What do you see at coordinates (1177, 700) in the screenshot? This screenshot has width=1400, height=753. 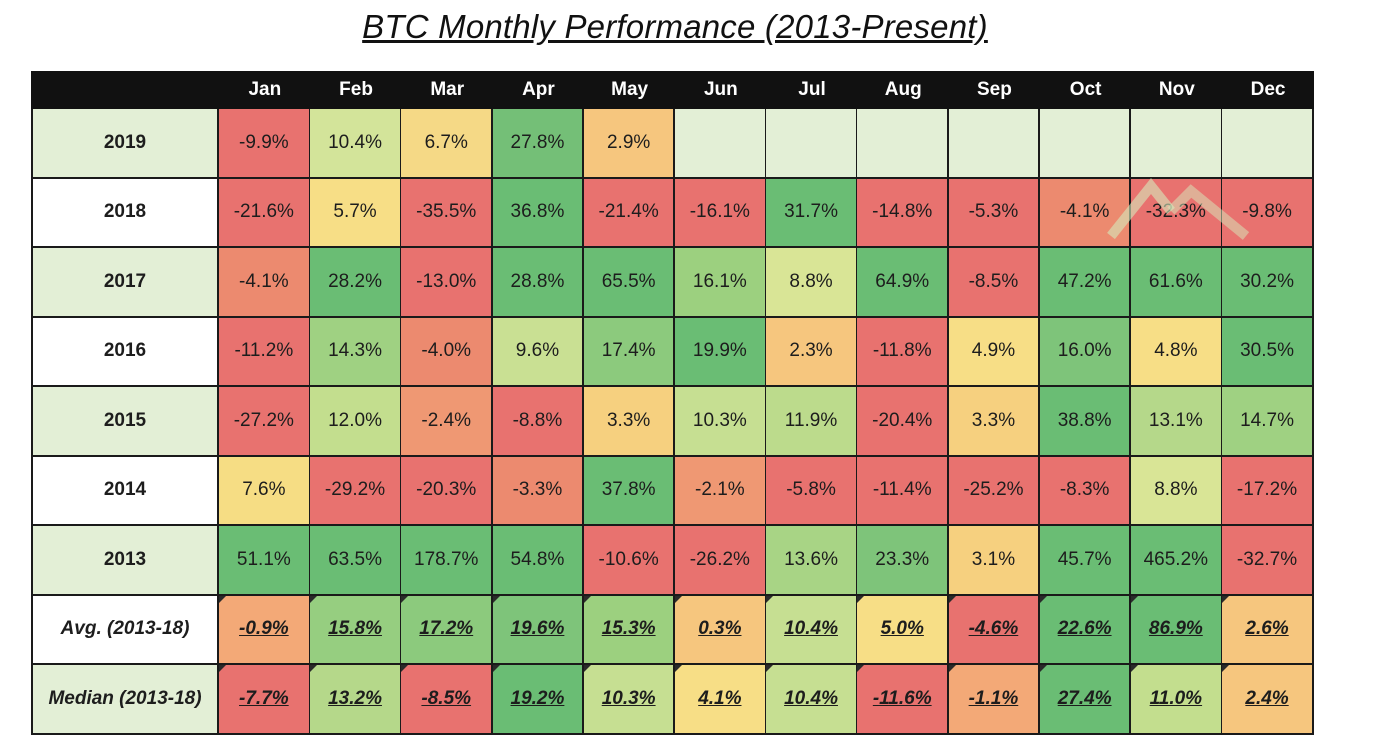 I see `cell-median-2013-18-nov: 11.0%` at bounding box center [1177, 700].